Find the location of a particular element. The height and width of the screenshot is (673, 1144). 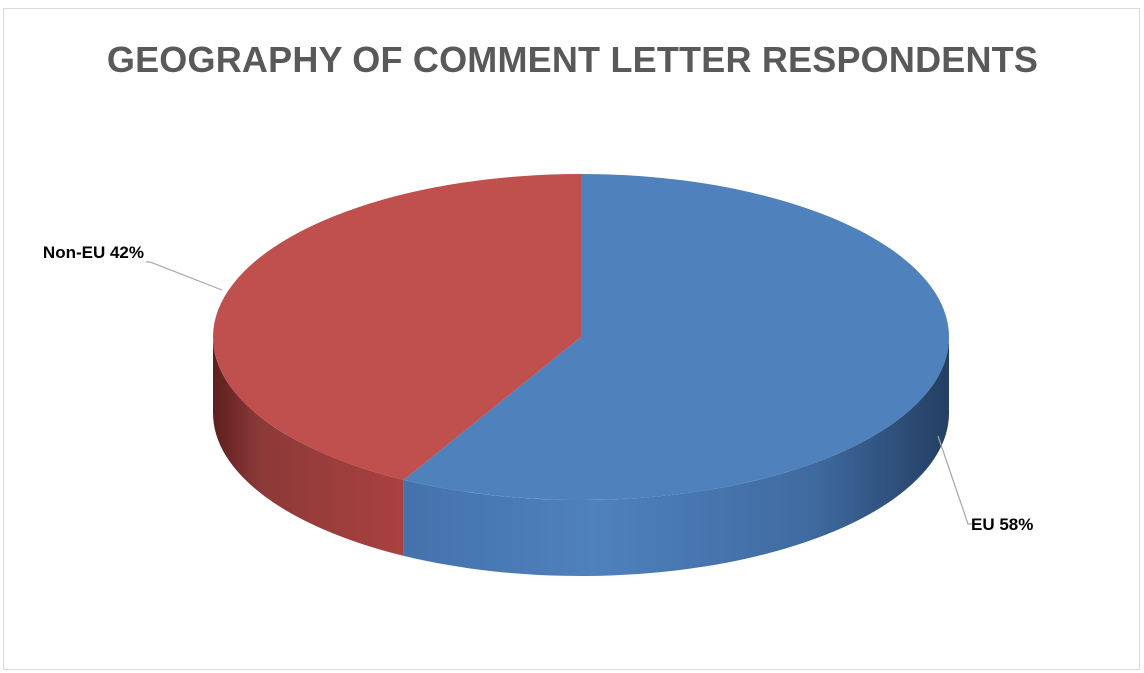

data-label-eu: EU 58% is located at coordinates (1002, 524).